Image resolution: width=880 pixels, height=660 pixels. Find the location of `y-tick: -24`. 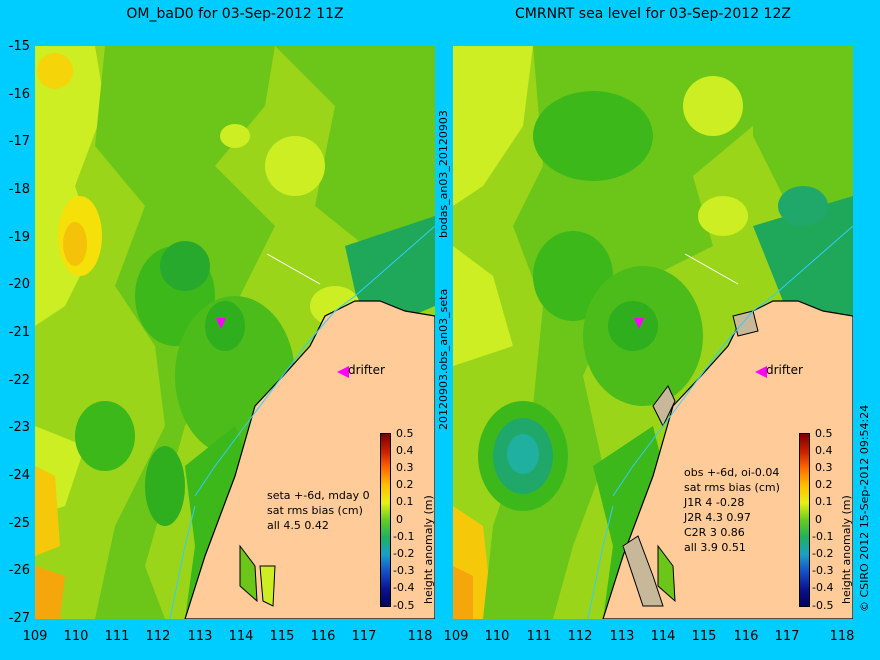

y-tick: -24 is located at coordinates (19, 475).